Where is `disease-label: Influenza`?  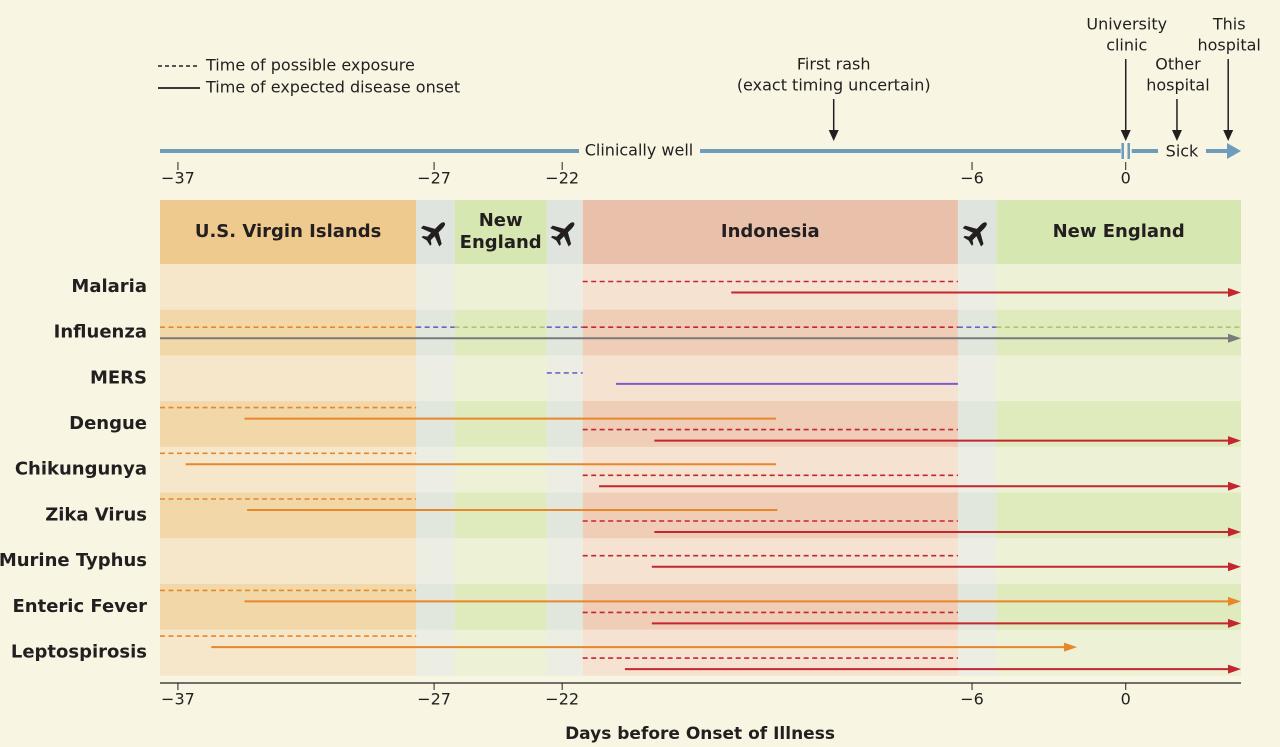 disease-label: Influenza is located at coordinates (100, 332).